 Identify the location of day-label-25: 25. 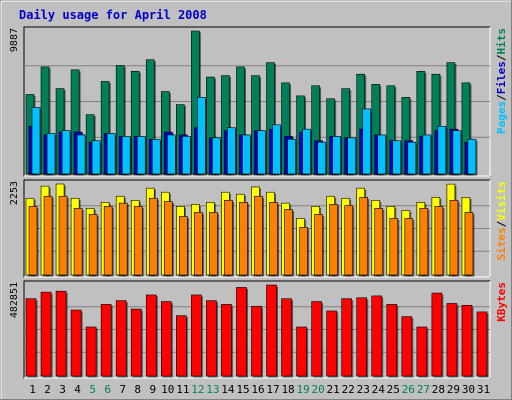
(393, 389).